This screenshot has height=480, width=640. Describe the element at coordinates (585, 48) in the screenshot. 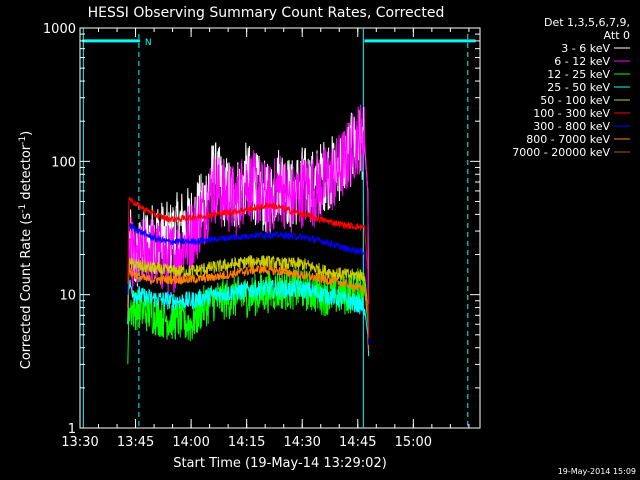

I see `legend-label: 3 - 6 keV` at that location.